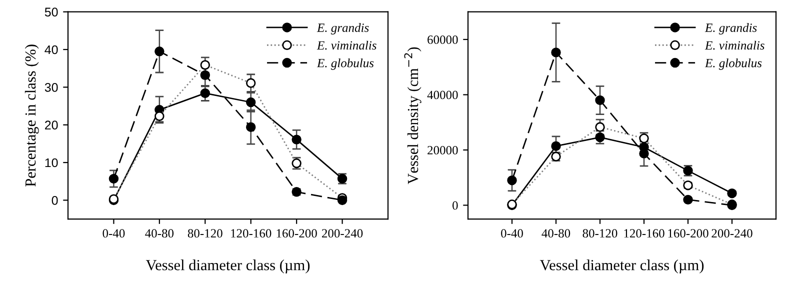 The width and height of the screenshot is (800, 296). I want to click on y-tick-label: 40, so click(51, 49).